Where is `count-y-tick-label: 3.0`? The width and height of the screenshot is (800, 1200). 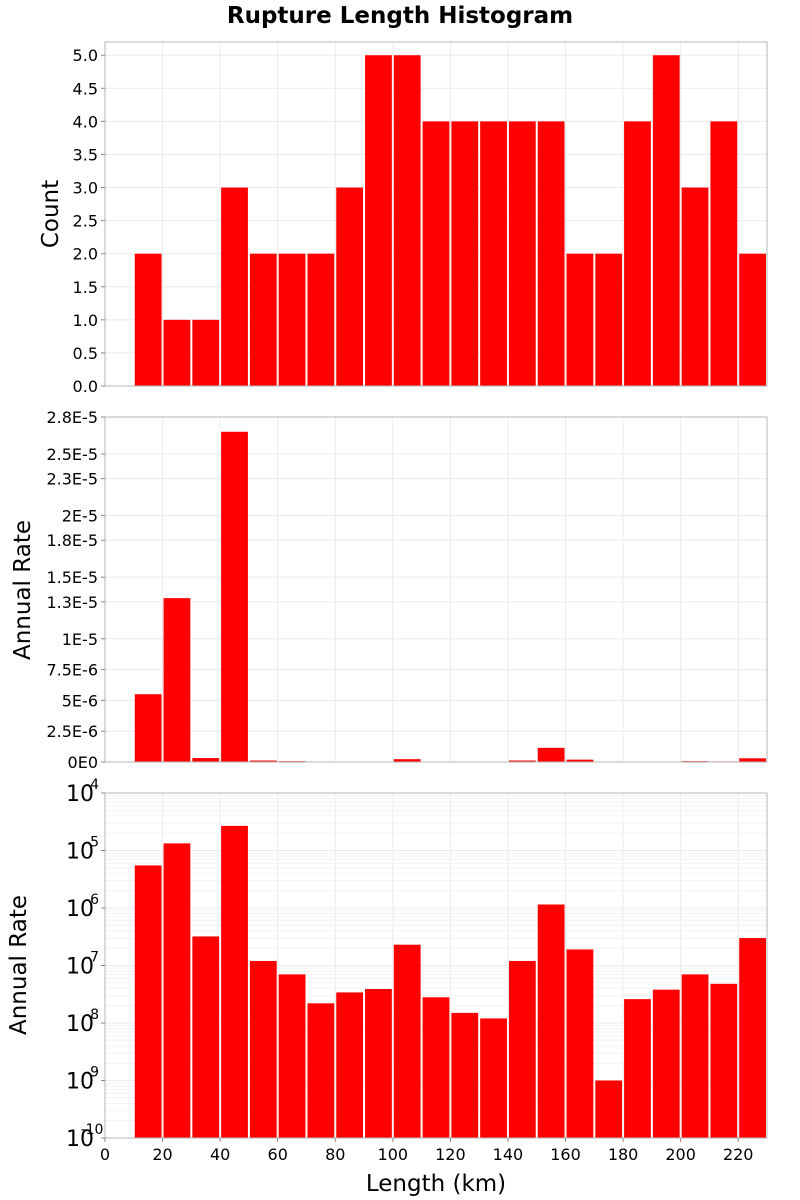
count-y-tick-label: 3.0 is located at coordinates (85, 188).